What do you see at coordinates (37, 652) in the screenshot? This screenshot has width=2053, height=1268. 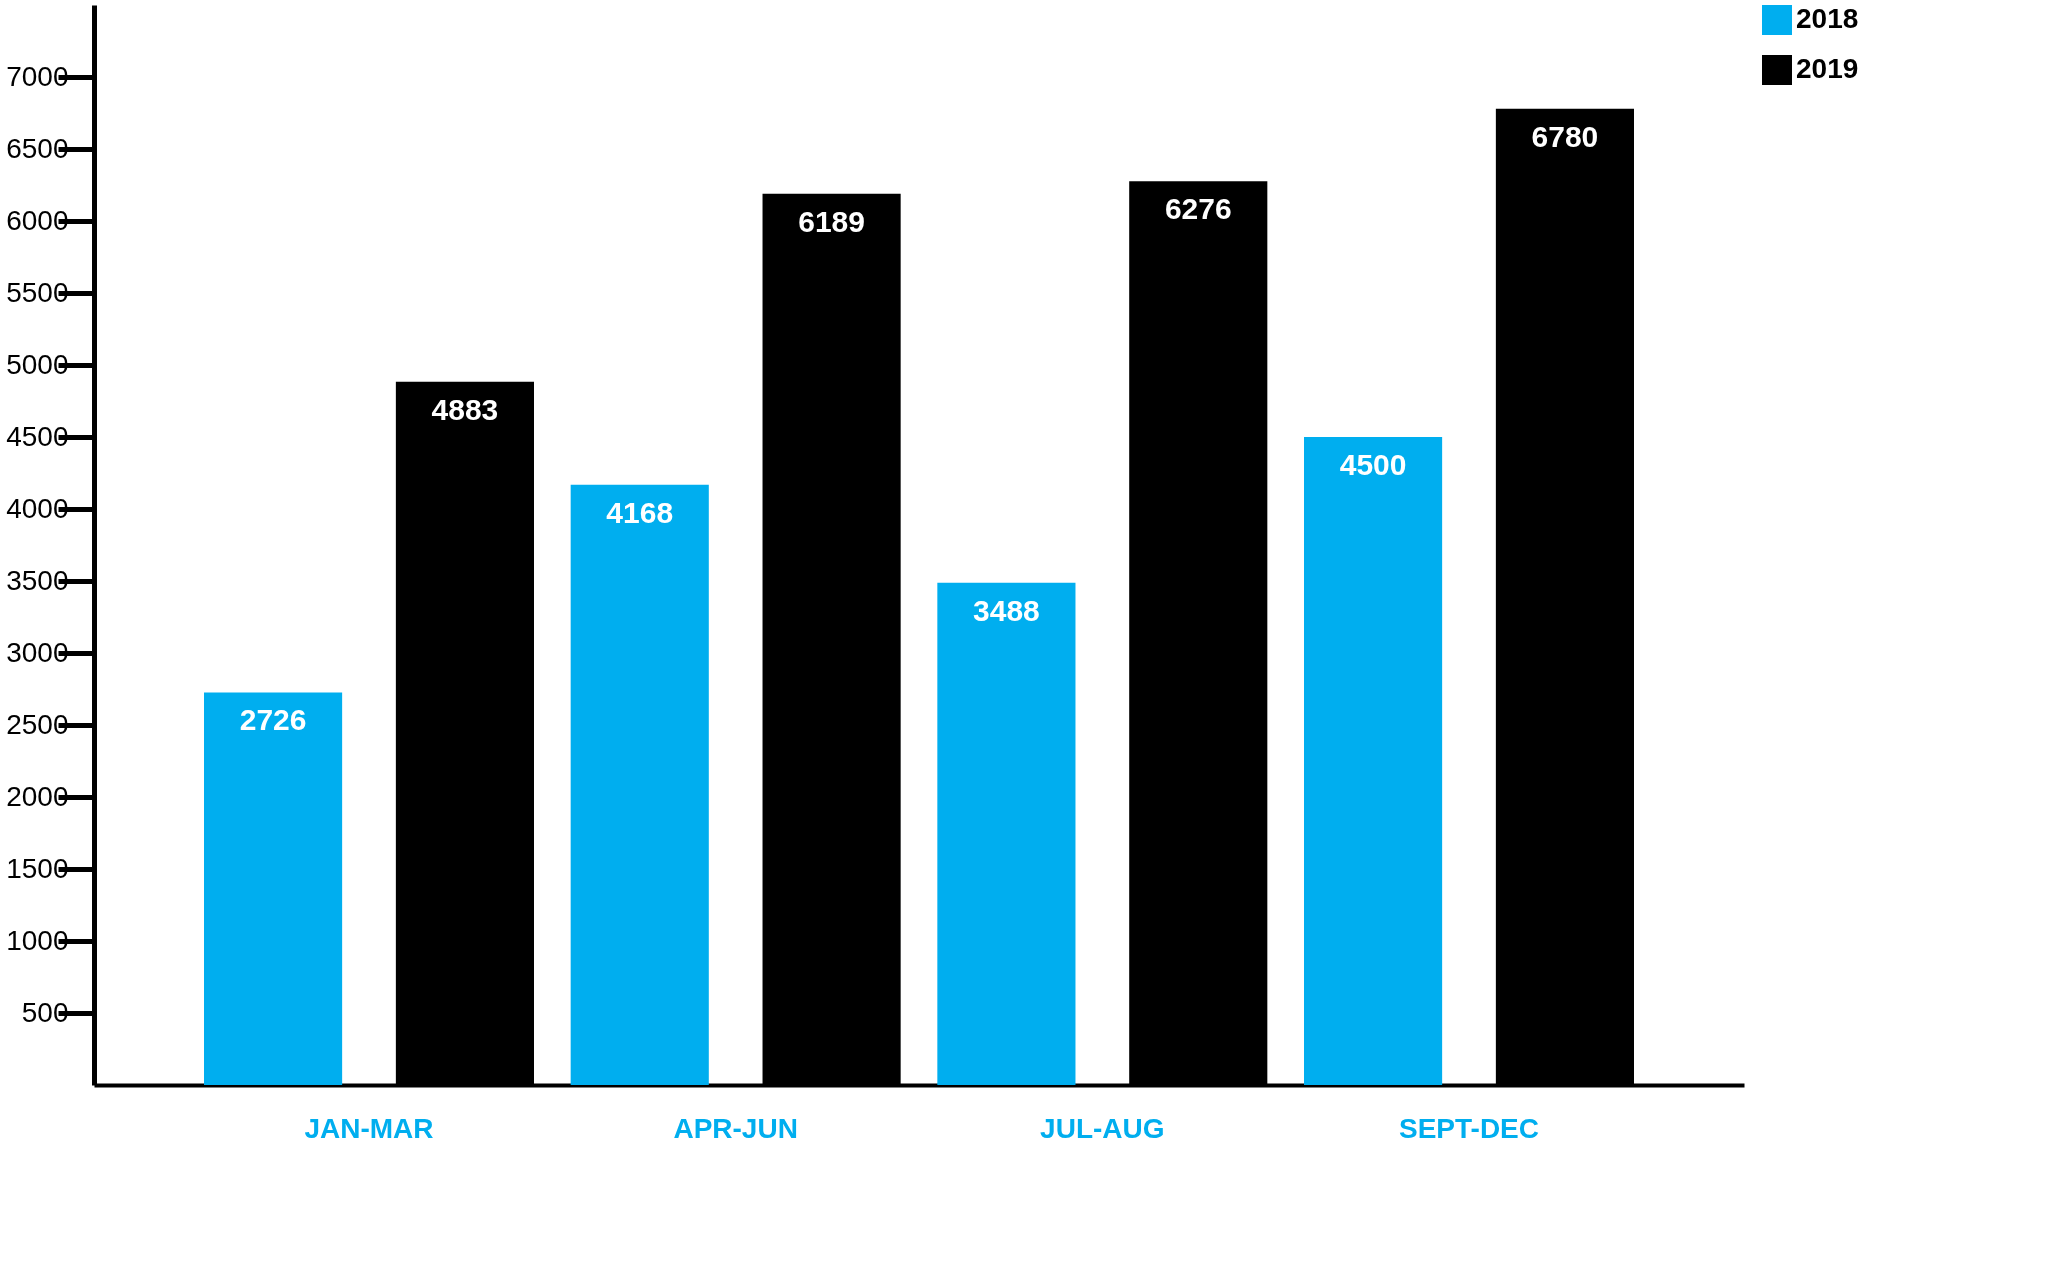 I see `y-tick-label: 3000` at bounding box center [37, 652].